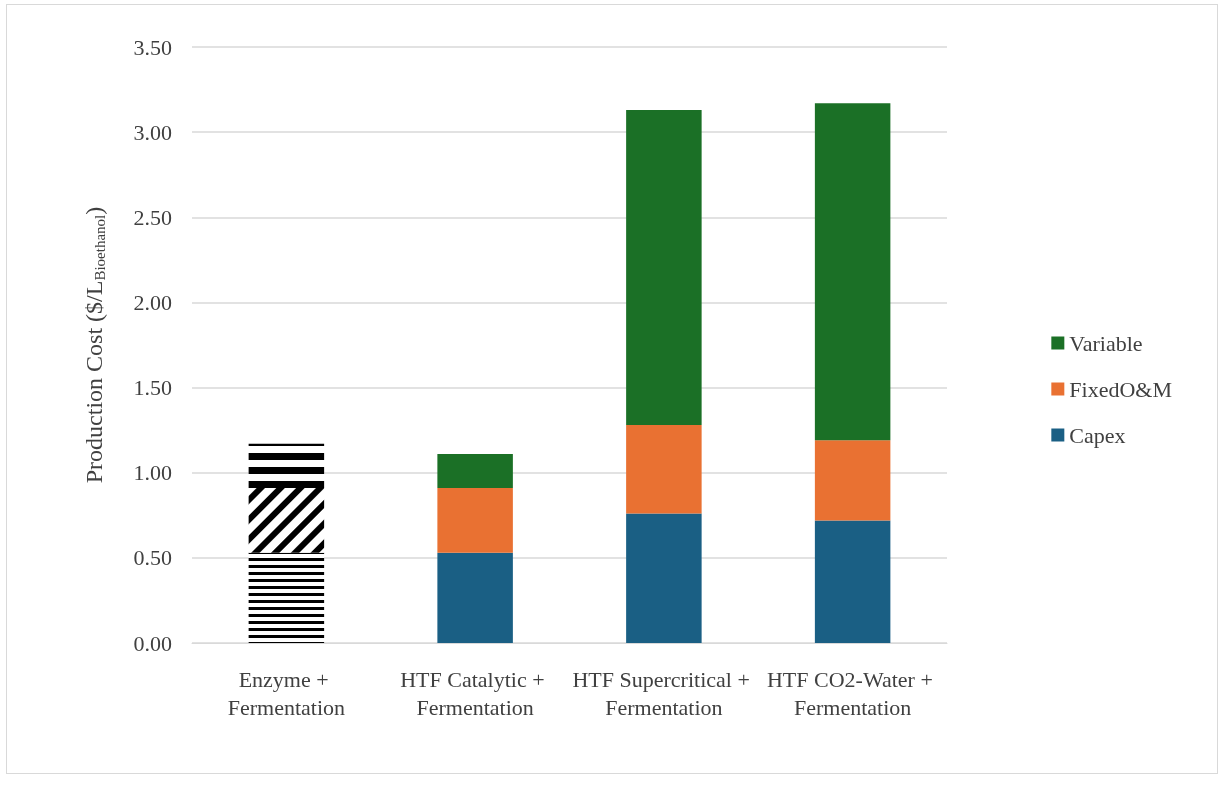 The width and height of the screenshot is (1230, 785). I want to click on y-axis-title: Production Cost ($/LBioethanol), so click(94, 345).